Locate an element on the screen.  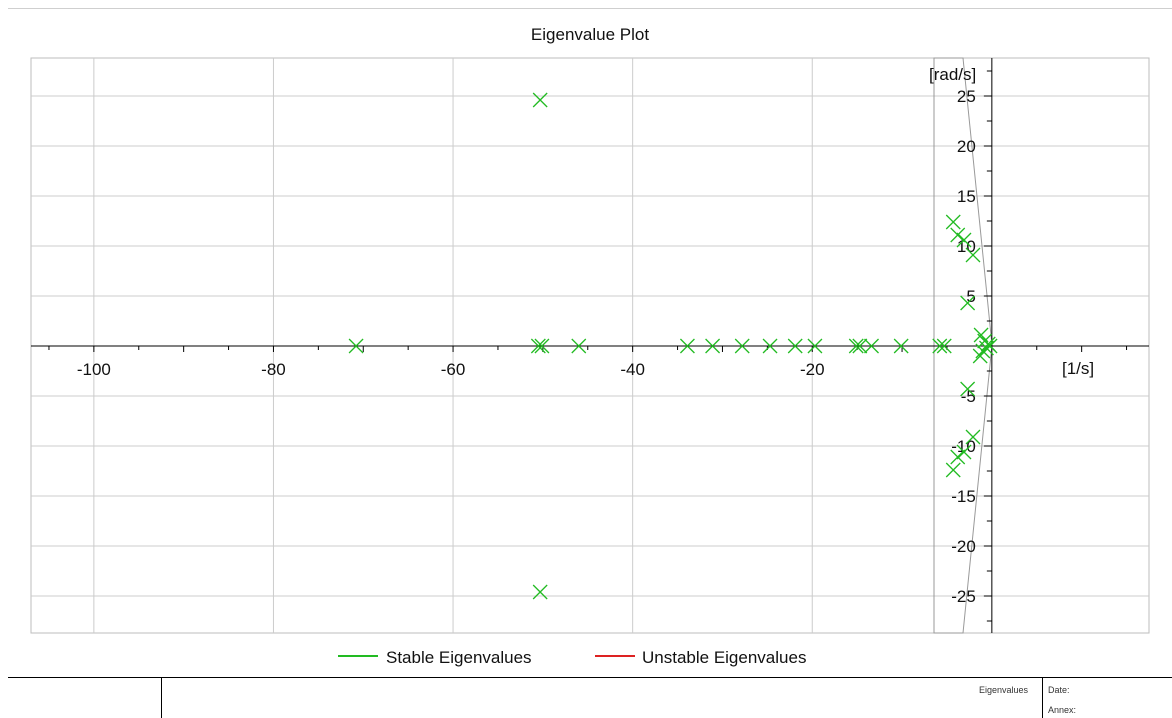
x-tick-label: -100 is located at coordinates (94, 369).